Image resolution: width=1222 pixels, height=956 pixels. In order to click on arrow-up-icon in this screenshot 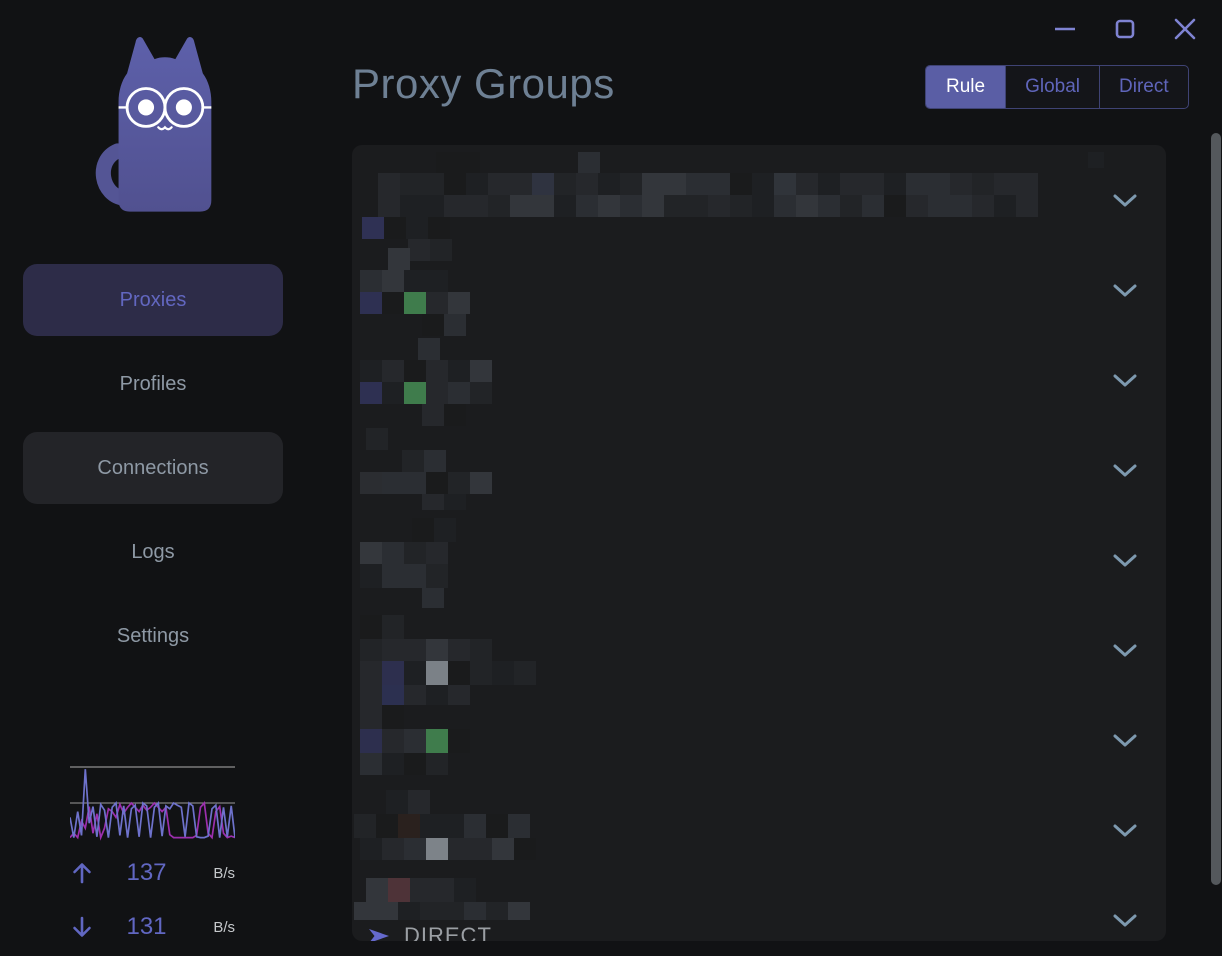, I will do `click(82, 873)`.